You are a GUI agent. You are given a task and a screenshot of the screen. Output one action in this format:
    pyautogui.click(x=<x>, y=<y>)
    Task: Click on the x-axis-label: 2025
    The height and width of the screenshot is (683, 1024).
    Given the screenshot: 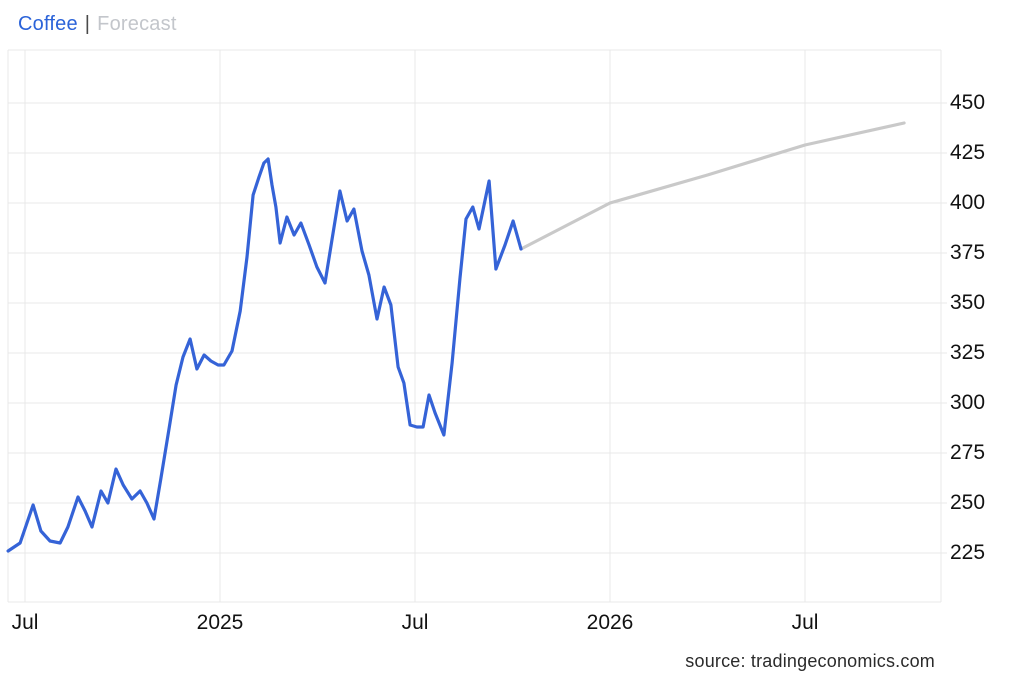 What is the action you would take?
    pyautogui.click(x=220, y=622)
    